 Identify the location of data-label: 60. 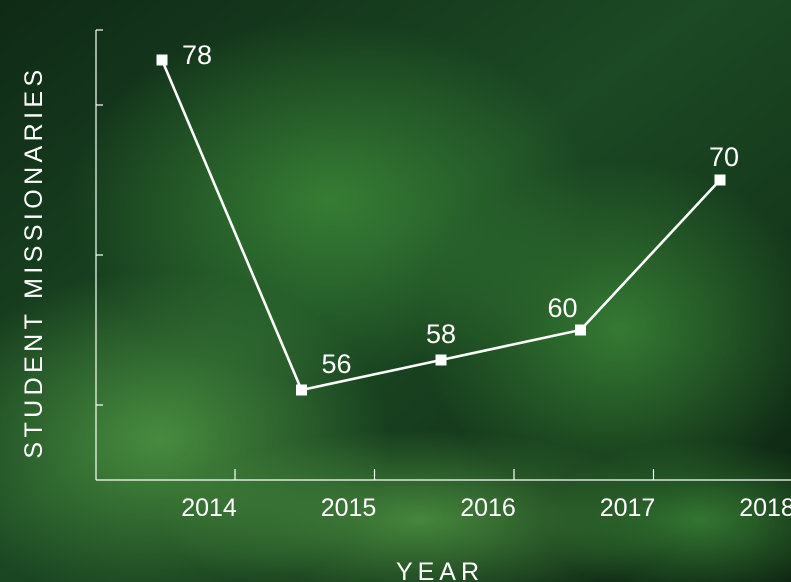
(562, 308).